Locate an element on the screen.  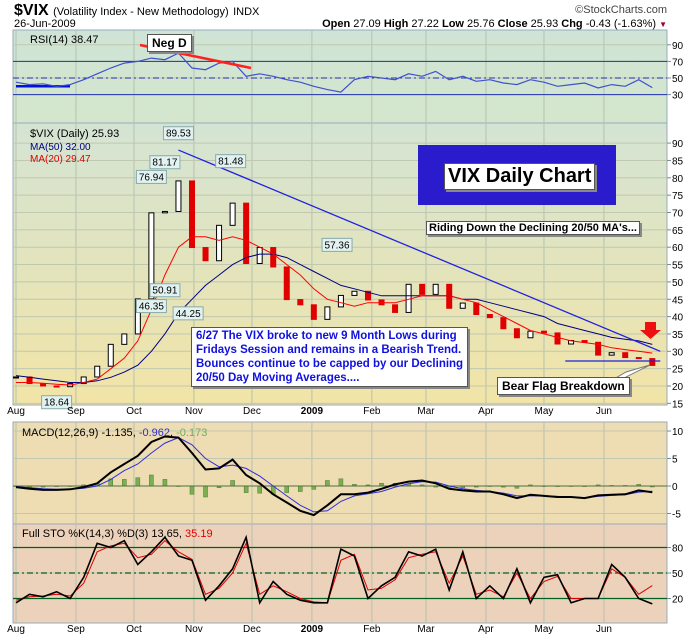
x-tick-label: Feb is located at coordinates (372, 629).